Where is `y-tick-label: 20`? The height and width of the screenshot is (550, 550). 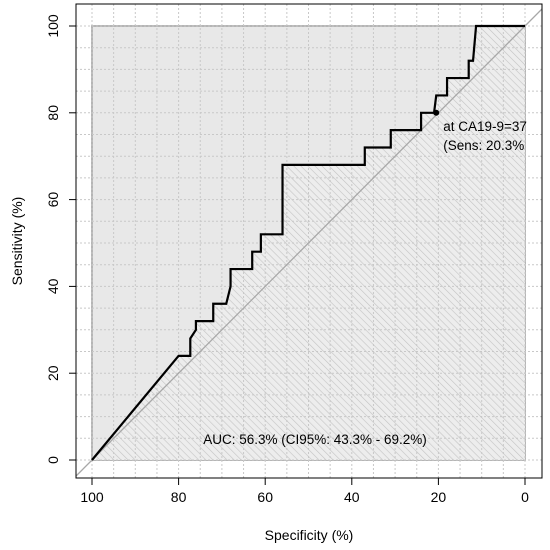 y-tick-label: 20 is located at coordinates (53, 373).